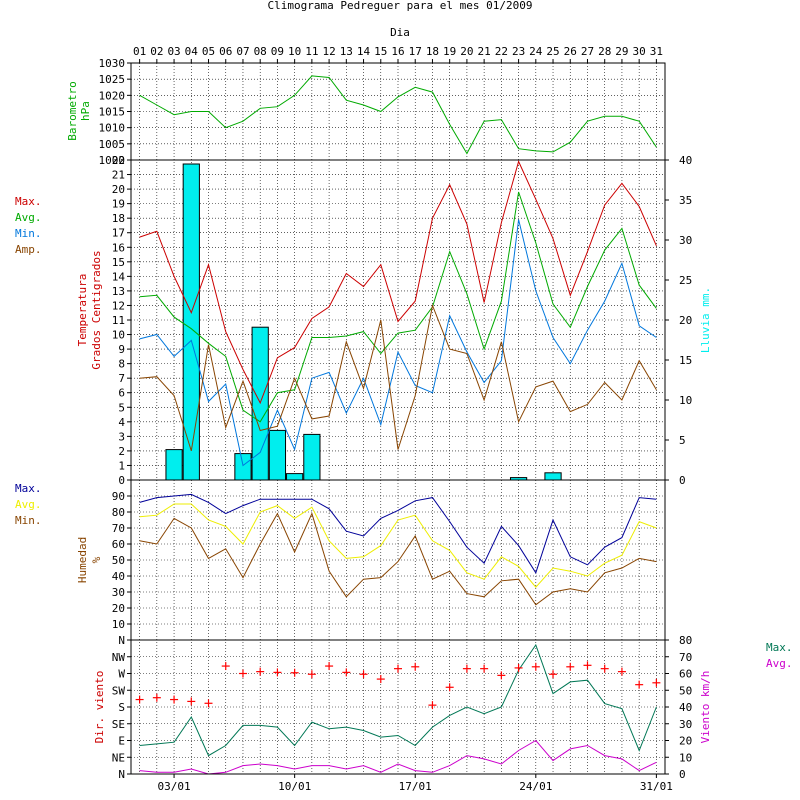  I want to click on baro-tick-label: 1000, so click(112, 160).